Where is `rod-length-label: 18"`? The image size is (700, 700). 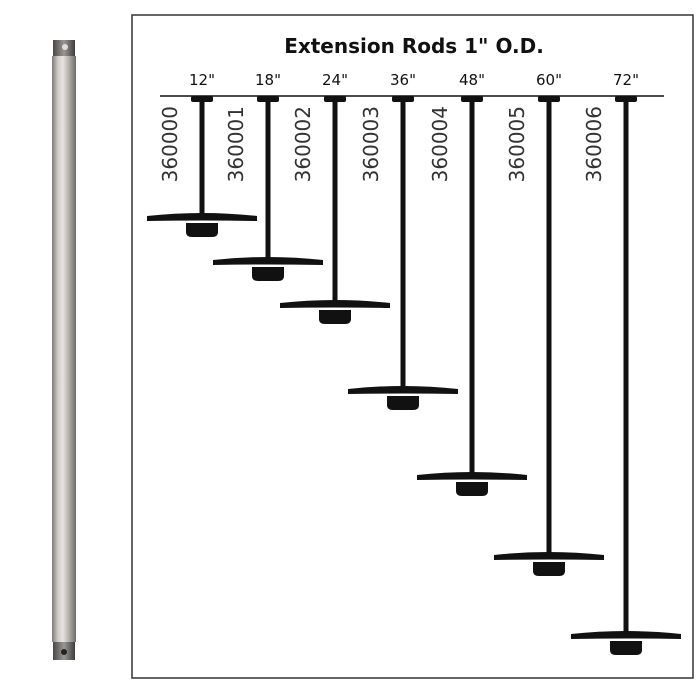 rod-length-label: 18" is located at coordinates (268, 80).